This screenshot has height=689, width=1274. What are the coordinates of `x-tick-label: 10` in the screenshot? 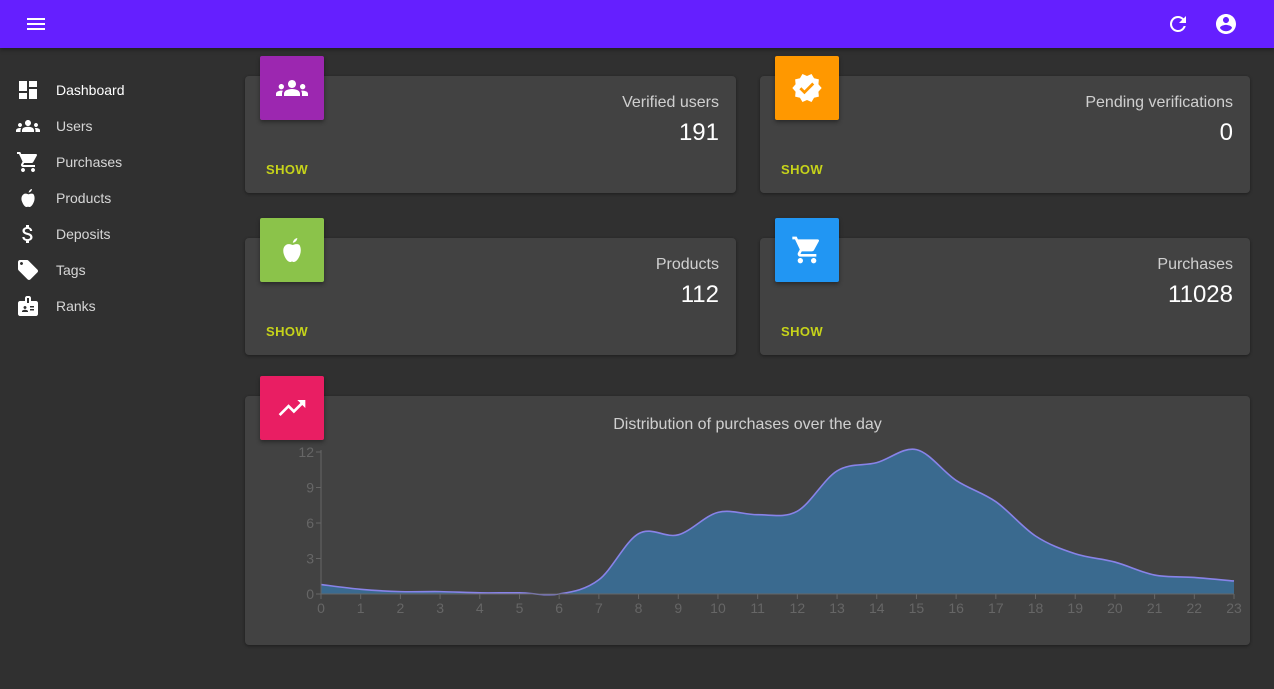 It's located at (718, 608).